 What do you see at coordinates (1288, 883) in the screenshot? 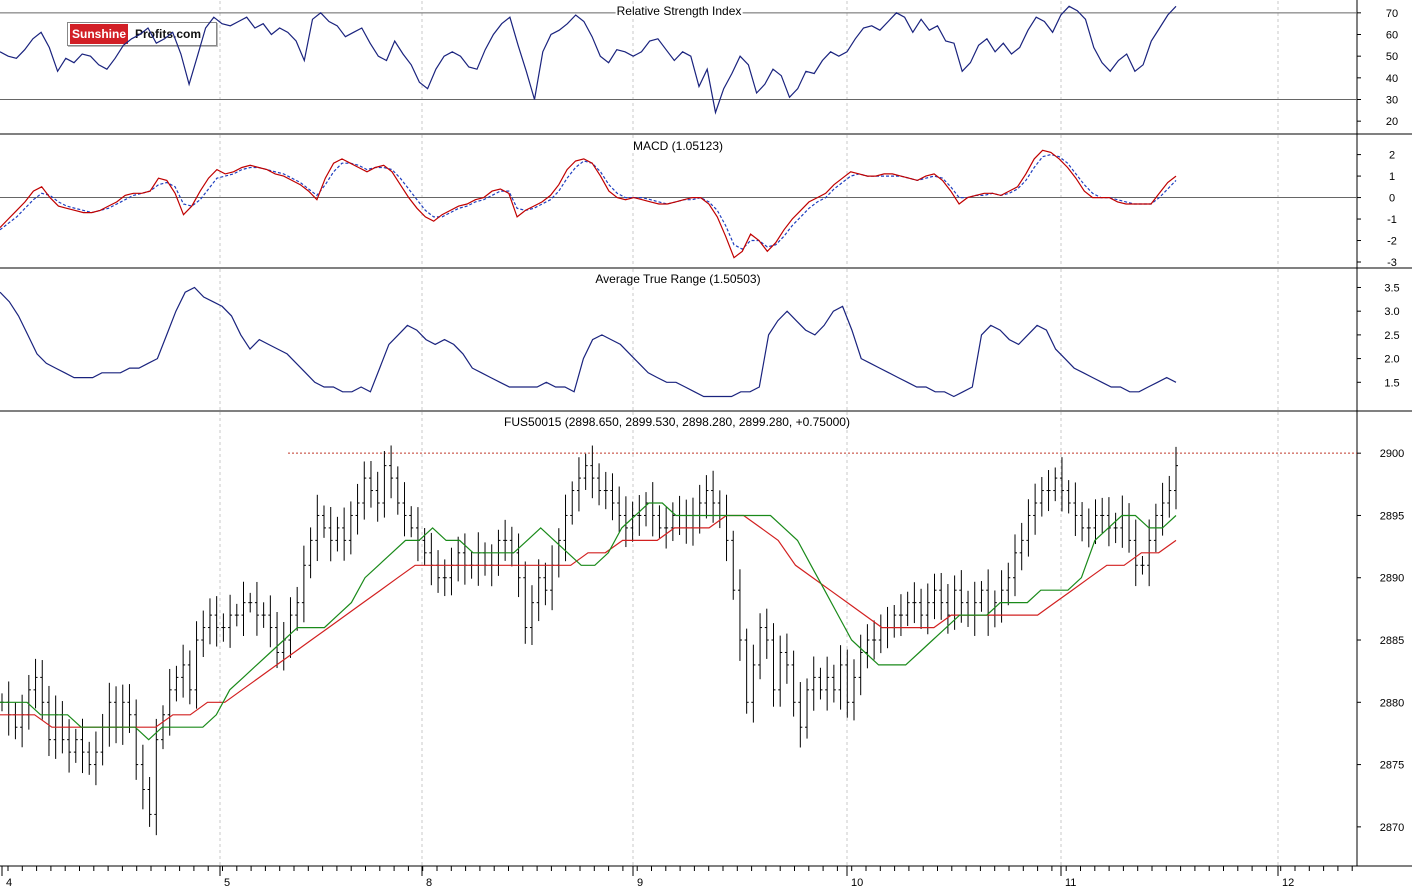
I see `x-tick-label: 12` at bounding box center [1288, 883].